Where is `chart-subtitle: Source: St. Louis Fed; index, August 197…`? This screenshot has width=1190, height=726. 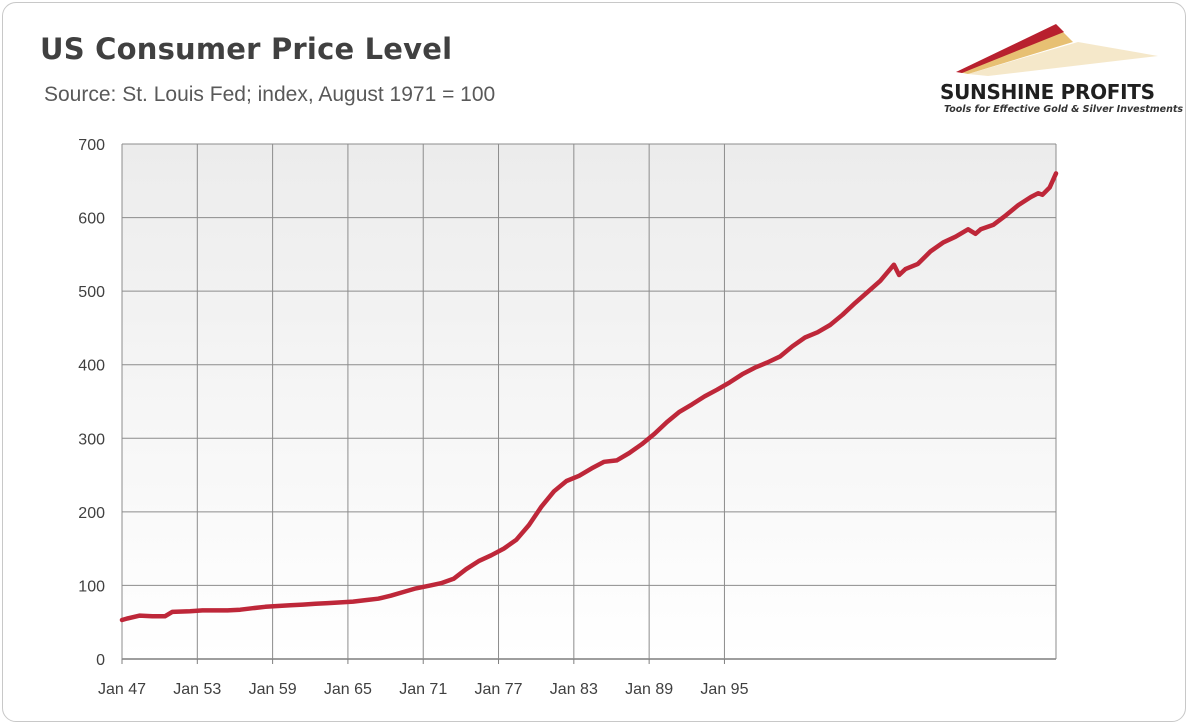 chart-subtitle: Source: St. Louis Fed; index, August 197… is located at coordinates (270, 94).